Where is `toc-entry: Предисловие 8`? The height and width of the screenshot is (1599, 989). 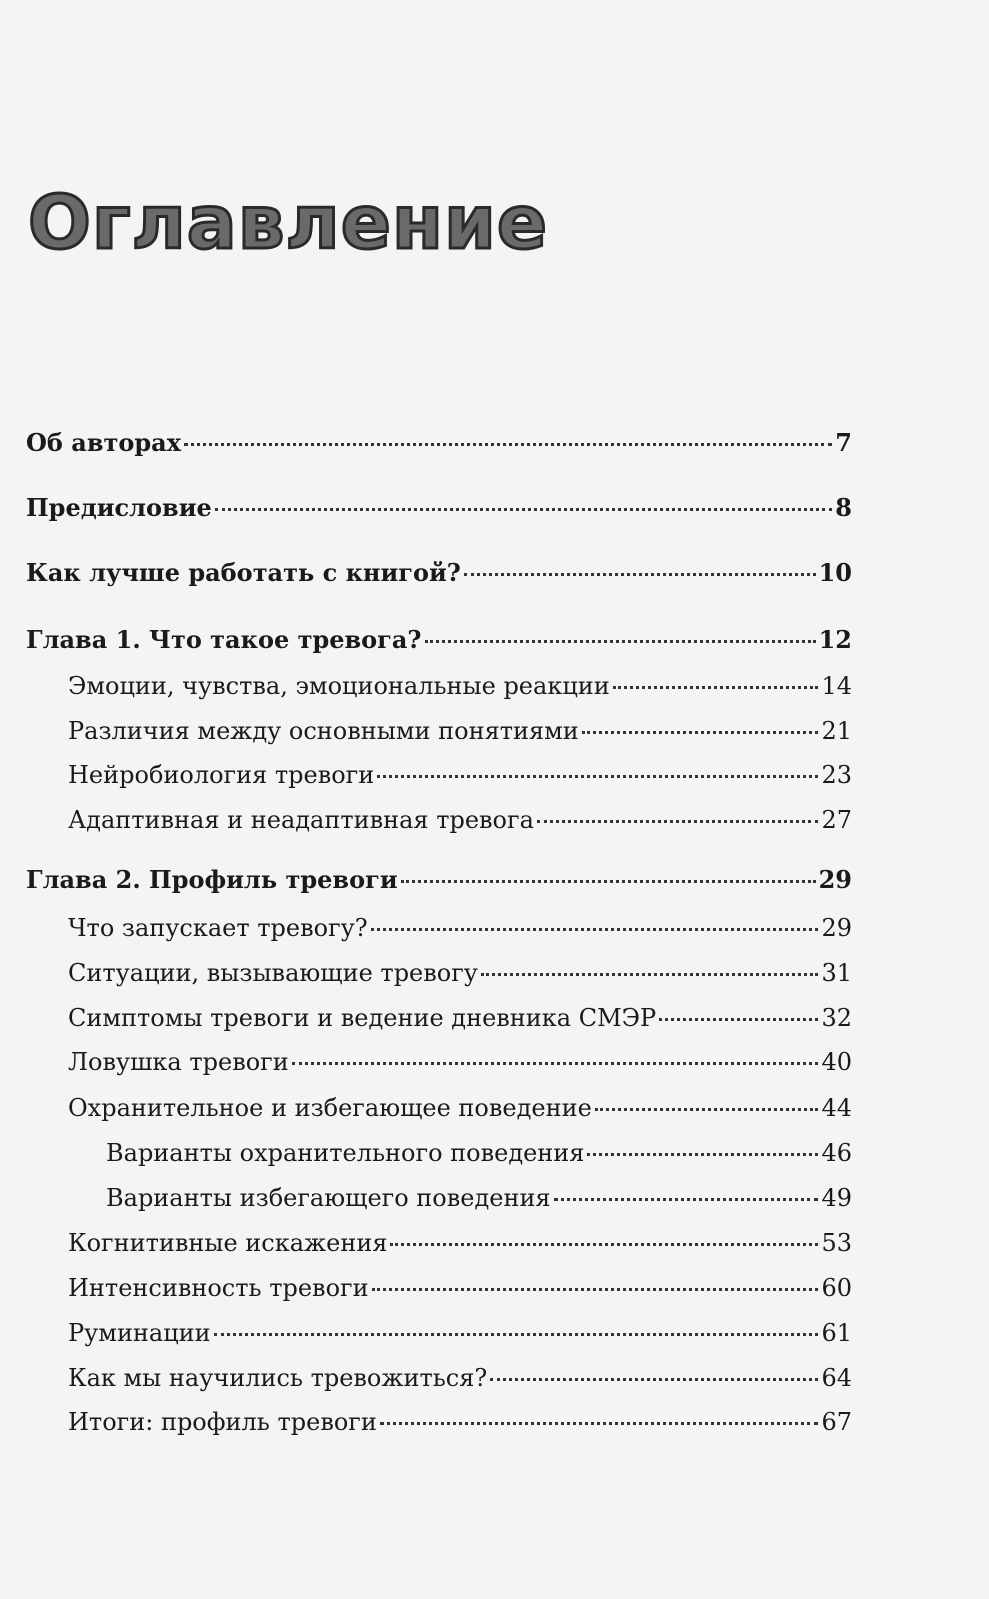 toc-entry: Предисловие 8 is located at coordinates (439, 508).